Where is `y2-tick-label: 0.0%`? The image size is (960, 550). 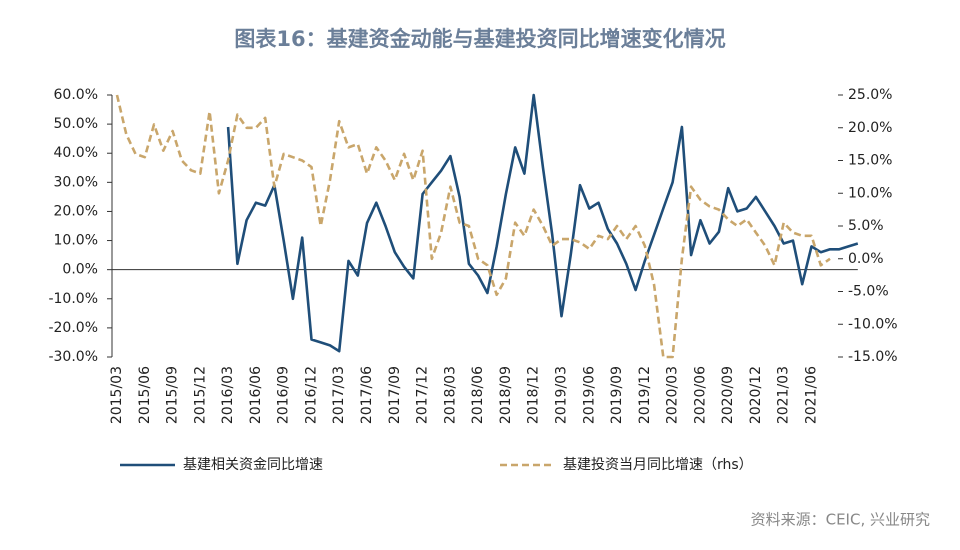
y2-tick-label: 0.0% is located at coordinates (866, 259).